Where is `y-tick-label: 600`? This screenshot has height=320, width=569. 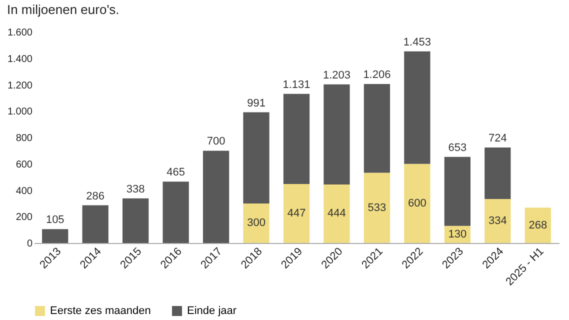 y-tick-label: 600 is located at coordinates (24, 164).